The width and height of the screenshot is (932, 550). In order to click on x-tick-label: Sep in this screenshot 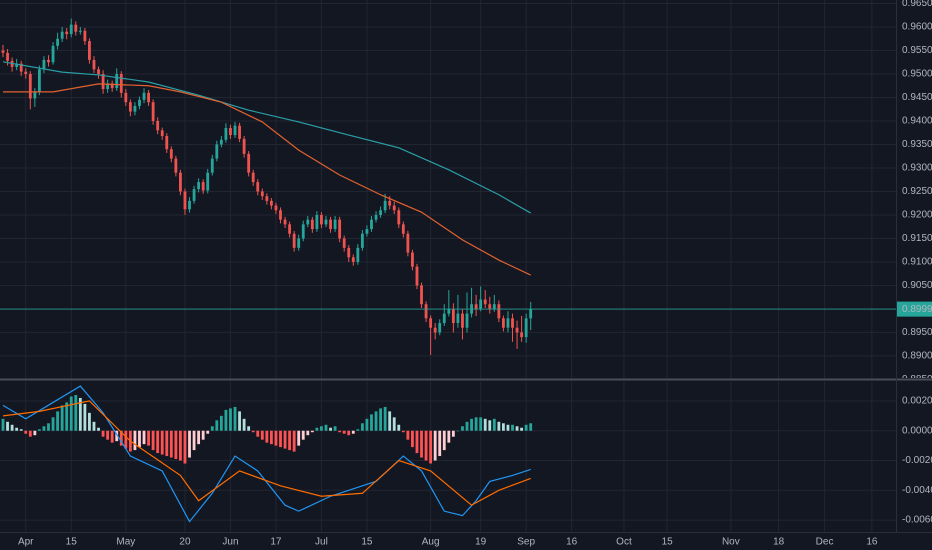, I will do `click(526, 542)`.